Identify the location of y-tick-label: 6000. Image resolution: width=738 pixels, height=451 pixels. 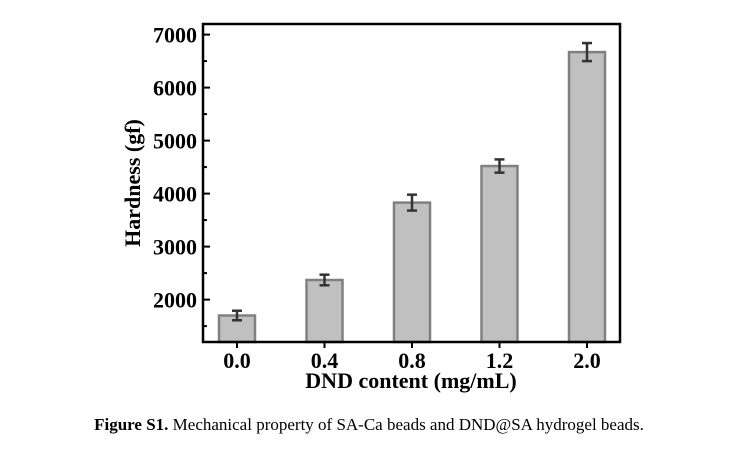
(175, 88).